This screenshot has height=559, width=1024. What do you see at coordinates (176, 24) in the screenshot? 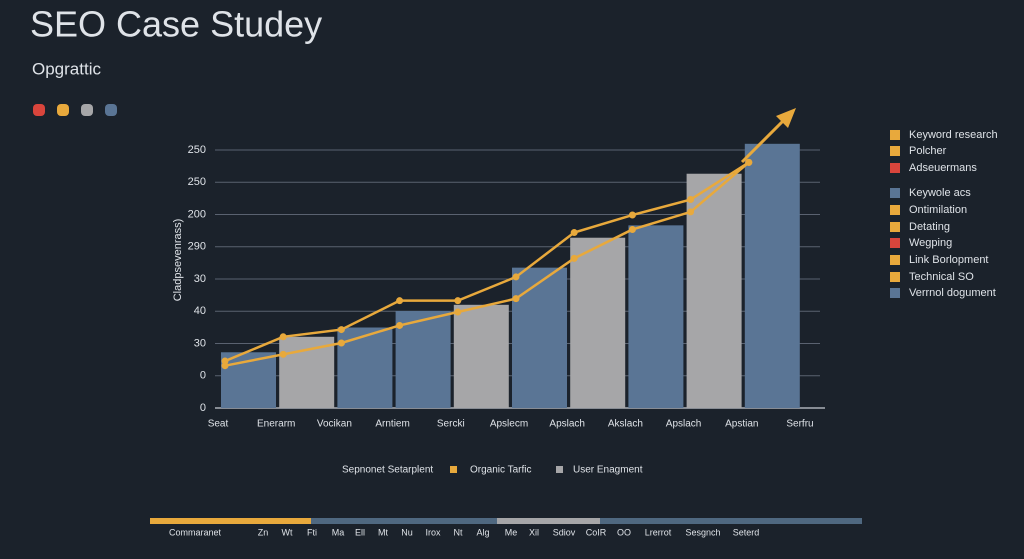
I see `chart-title: SEO Case Studey` at bounding box center [176, 24].